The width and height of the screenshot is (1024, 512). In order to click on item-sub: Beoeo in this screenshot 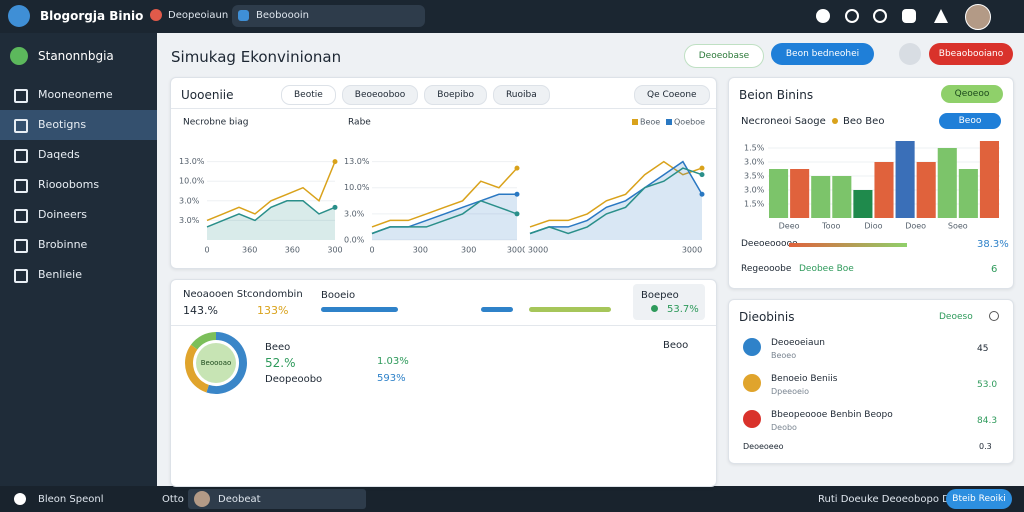, I will do `click(784, 355)`.